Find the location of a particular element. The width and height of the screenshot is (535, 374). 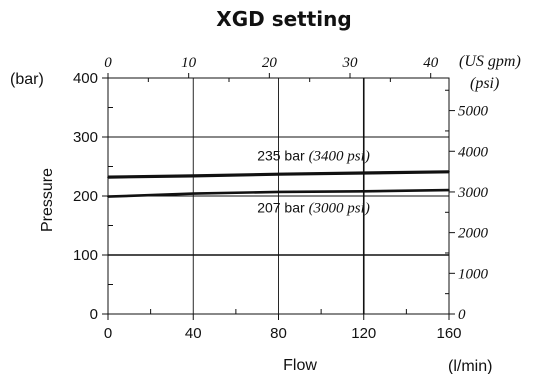

annotation-0-psi: (3400 psi) is located at coordinates (339, 157).